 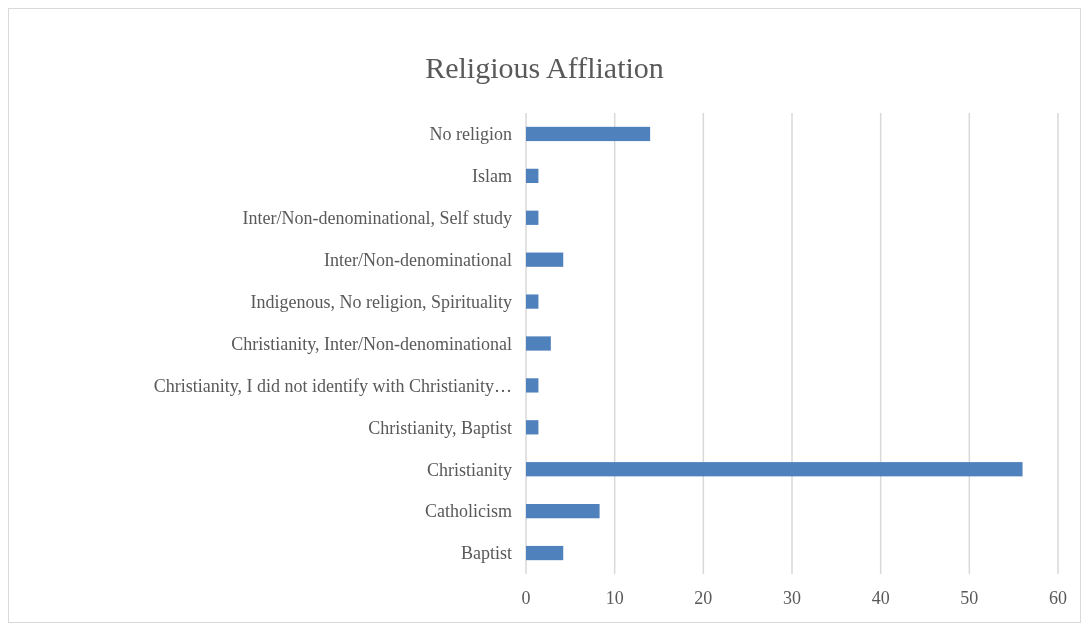 I want to click on y-tick-label: Islam, so click(x=492, y=176).